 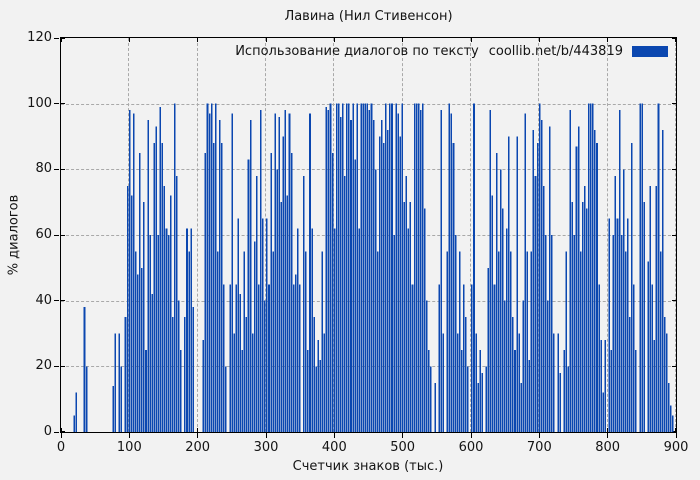 What do you see at coordinates (608, 447) in the screenshot?
I see `x-tick-label: 800` at bounding box center [608, 447].